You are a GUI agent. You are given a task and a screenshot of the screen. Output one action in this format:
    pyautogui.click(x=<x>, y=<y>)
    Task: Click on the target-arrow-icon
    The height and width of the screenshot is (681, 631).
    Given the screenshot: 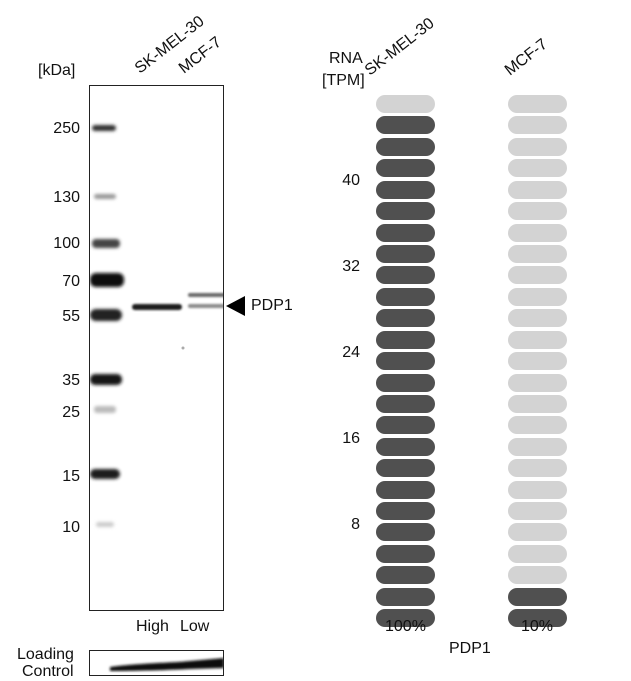 What is the action you would take?
    pyautogui.click(x=235, y=306)
    